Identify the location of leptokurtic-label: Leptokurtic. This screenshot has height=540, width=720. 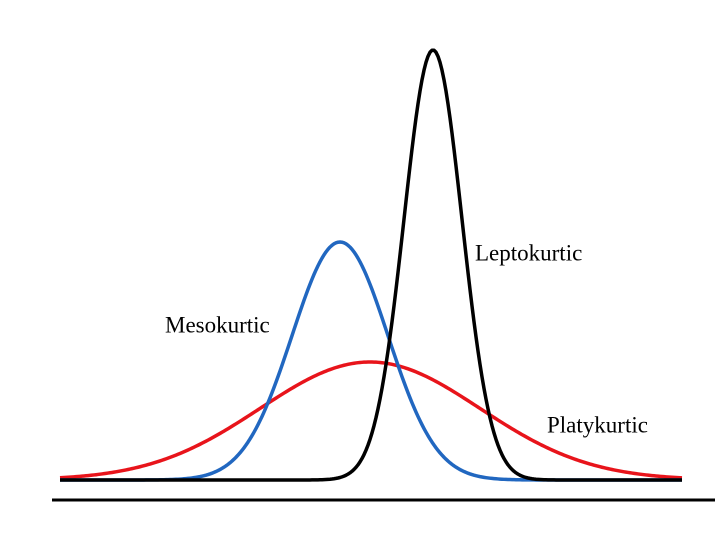
(528, 252).